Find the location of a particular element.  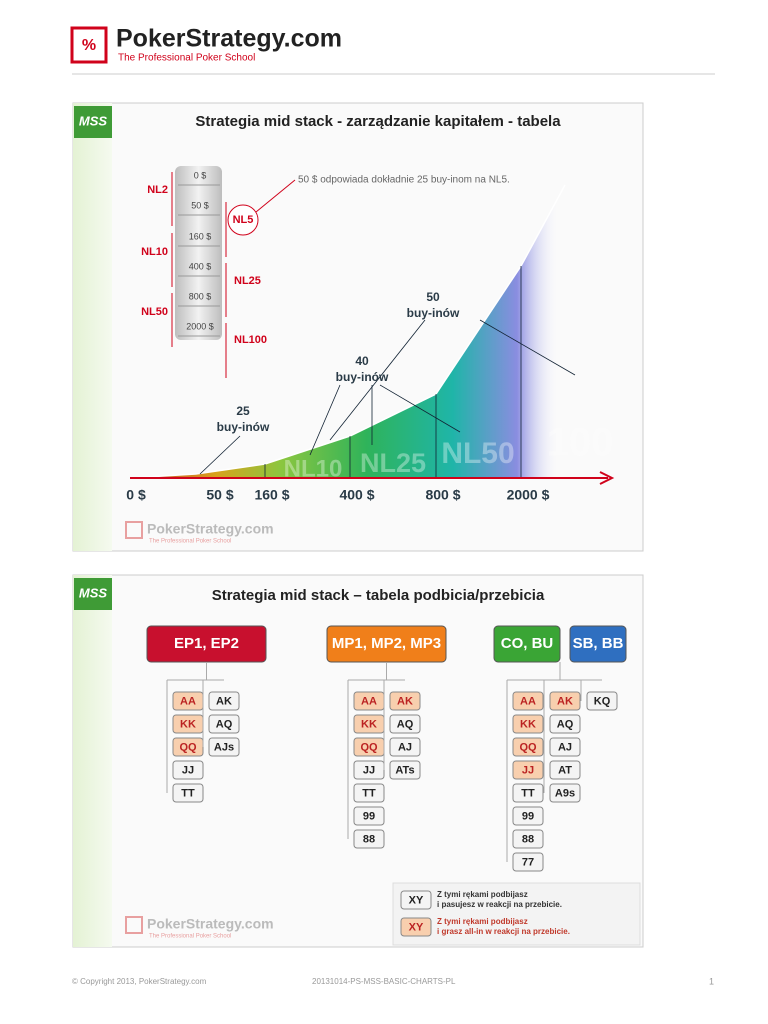

hand-label: A9s is located at coordinates (565, 793).